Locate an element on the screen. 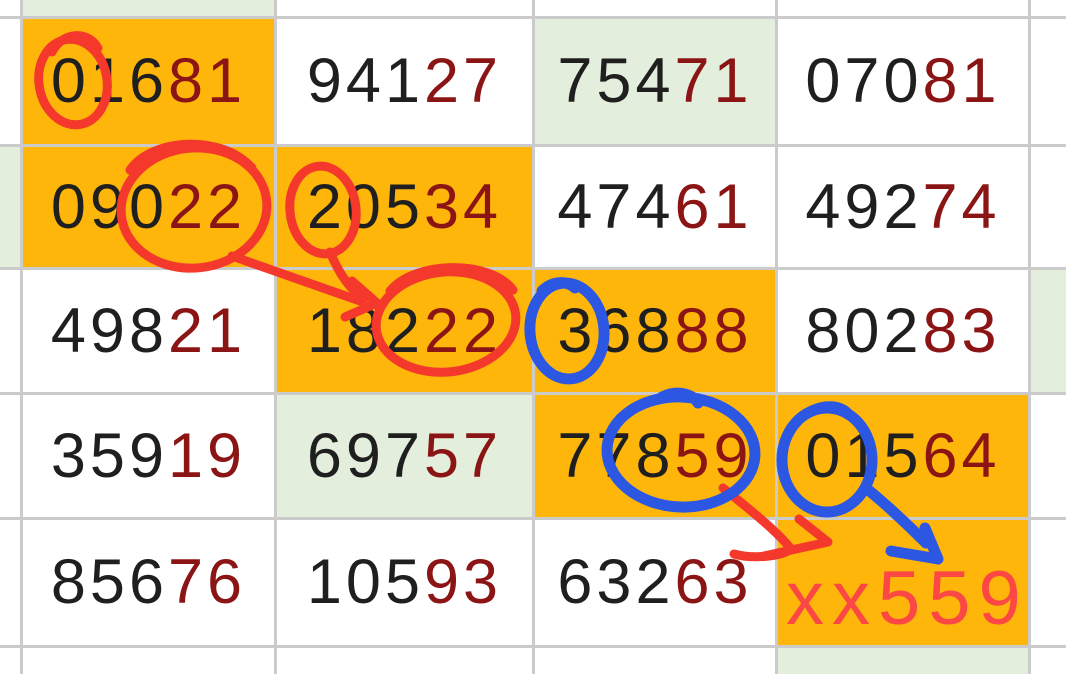 Image resolution: width=1066 pixels, height=674 pixels. cell-18222: 18222 is located at coordinates (404, 331).